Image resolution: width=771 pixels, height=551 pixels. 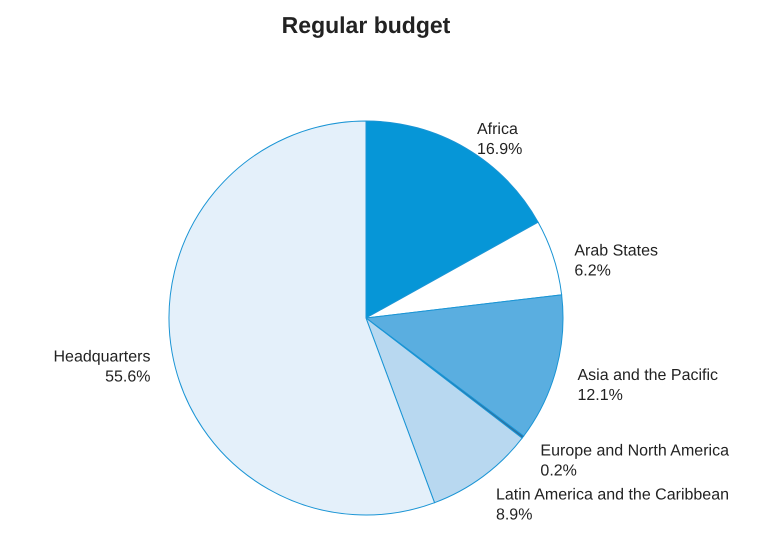 What do you see at coordinates (127, 377) in the screenshot?
I see `data-label: 55.6%` at bounding box center [127, 377].